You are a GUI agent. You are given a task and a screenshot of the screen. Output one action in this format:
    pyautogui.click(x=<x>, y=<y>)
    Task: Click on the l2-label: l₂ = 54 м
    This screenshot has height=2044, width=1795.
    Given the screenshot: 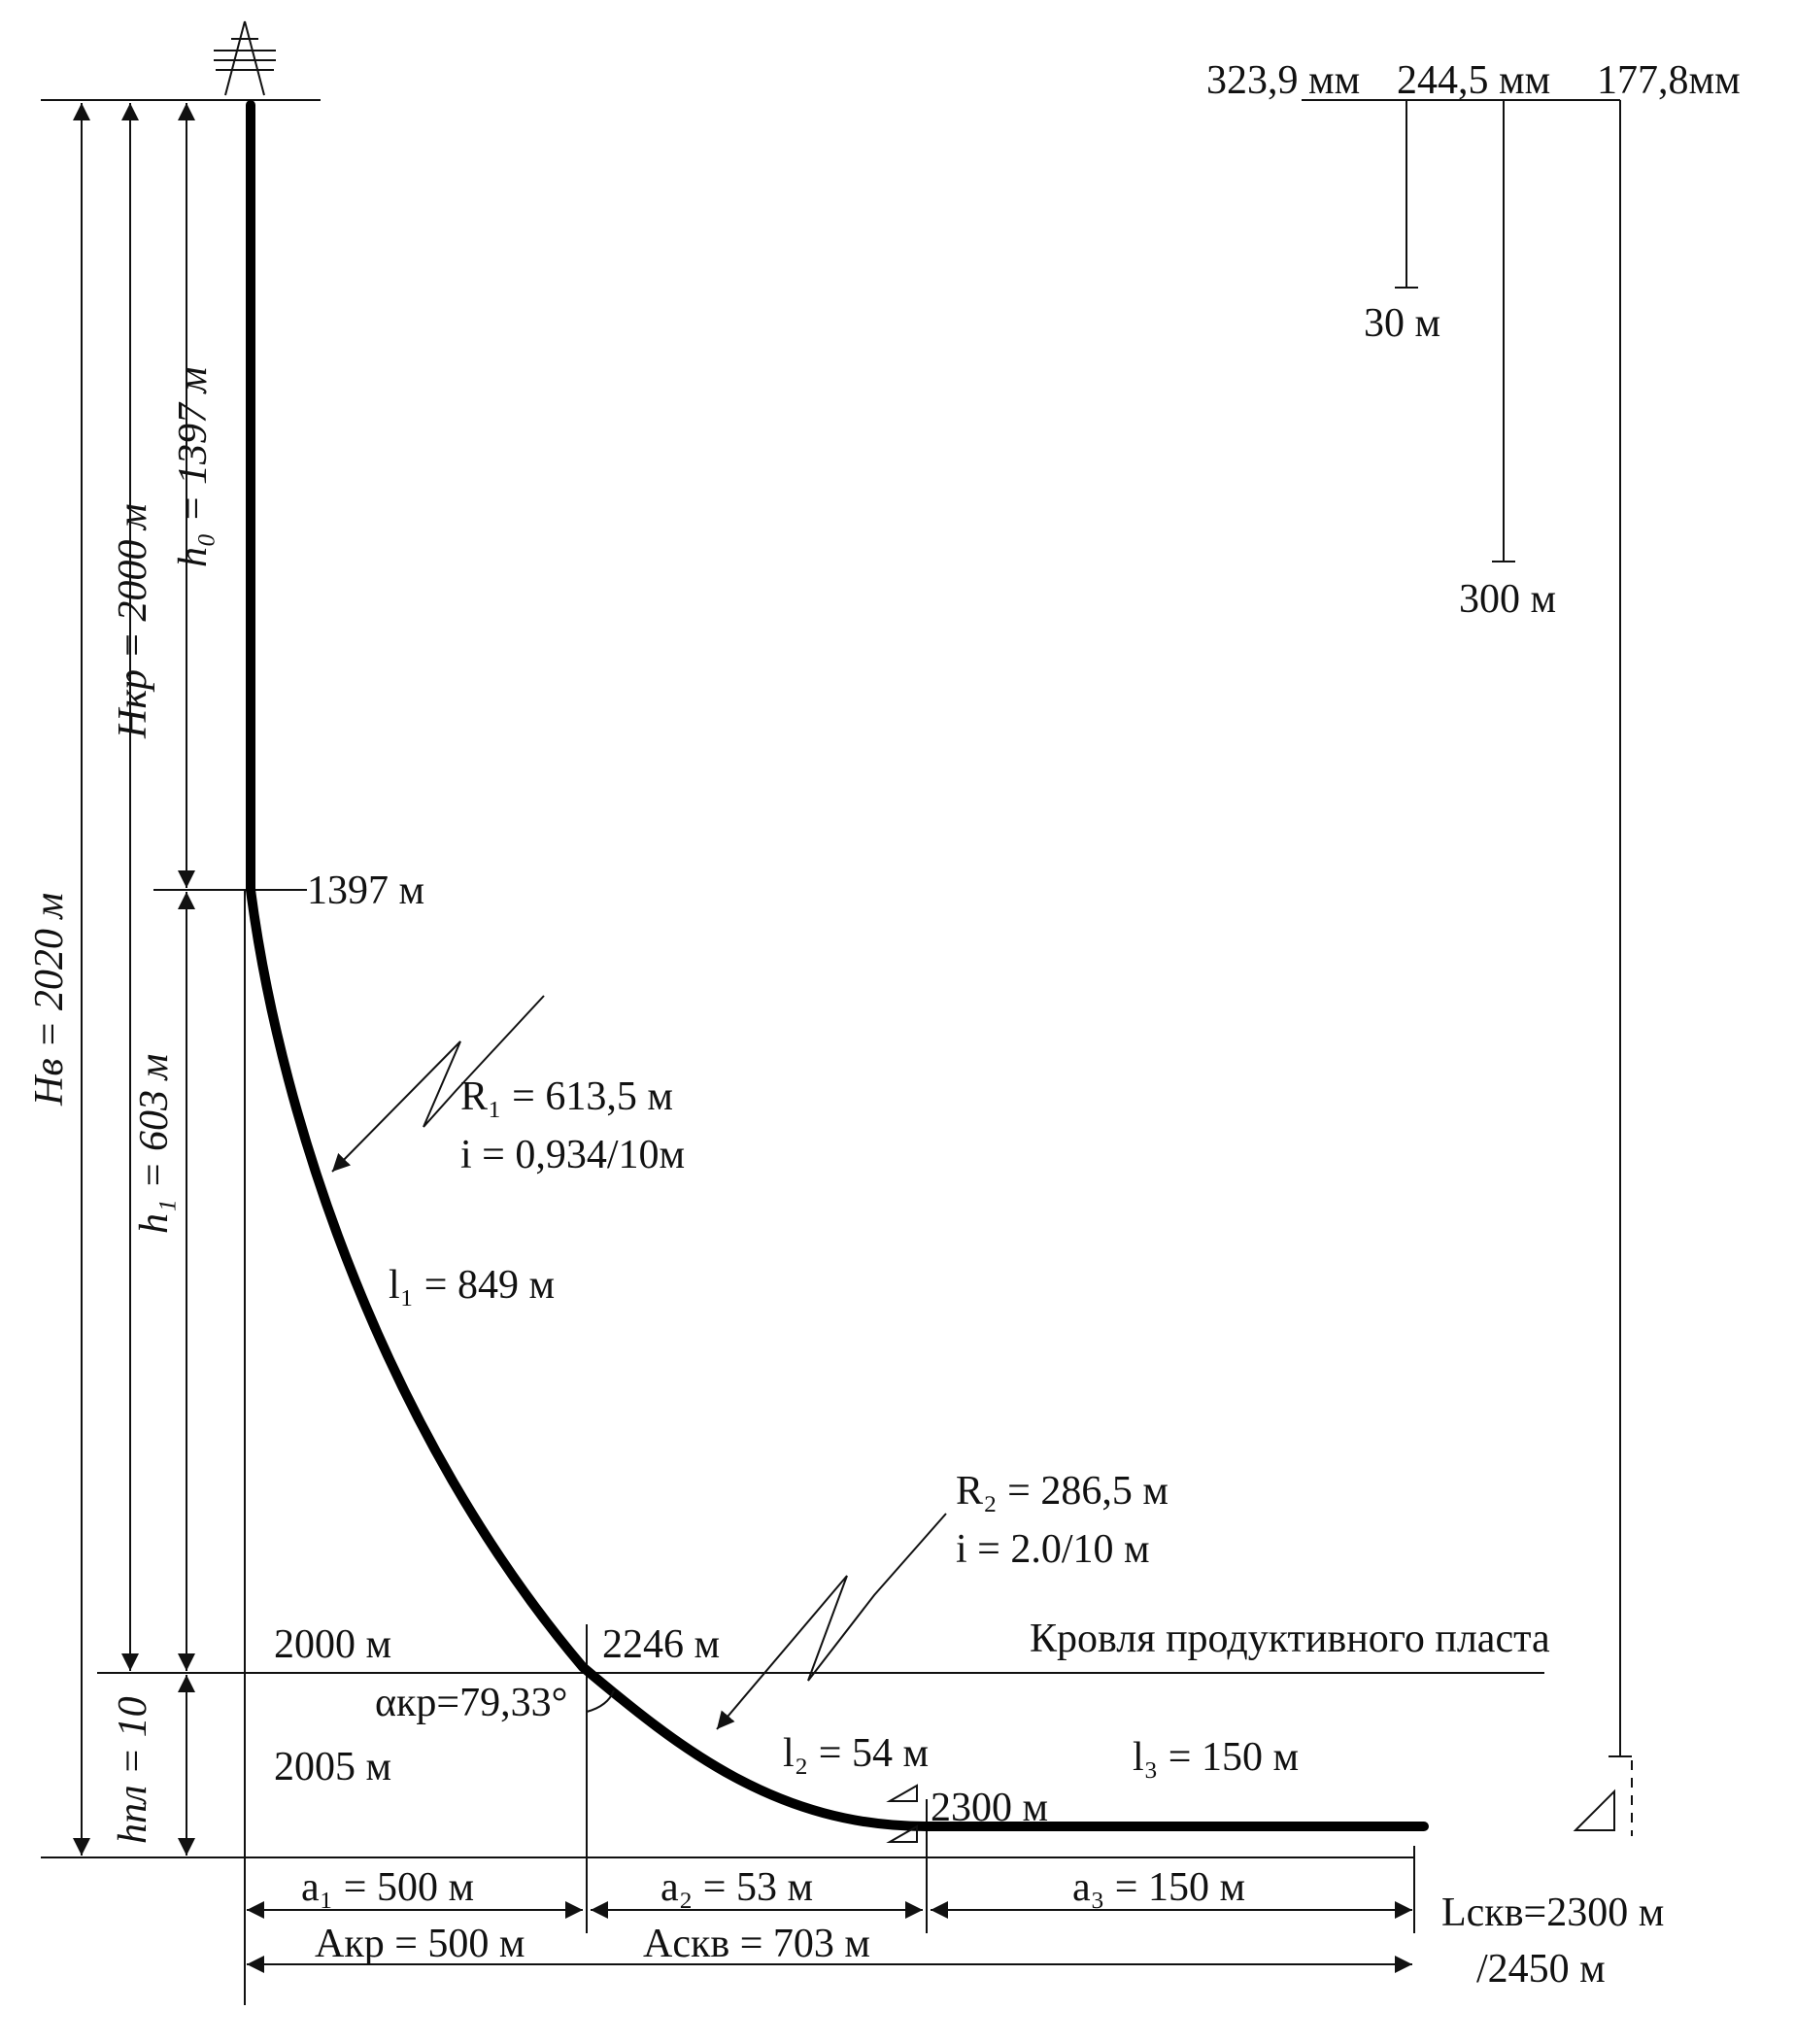 What is the action you would take?
    pyautogui.click(x=856, y=1754)
    